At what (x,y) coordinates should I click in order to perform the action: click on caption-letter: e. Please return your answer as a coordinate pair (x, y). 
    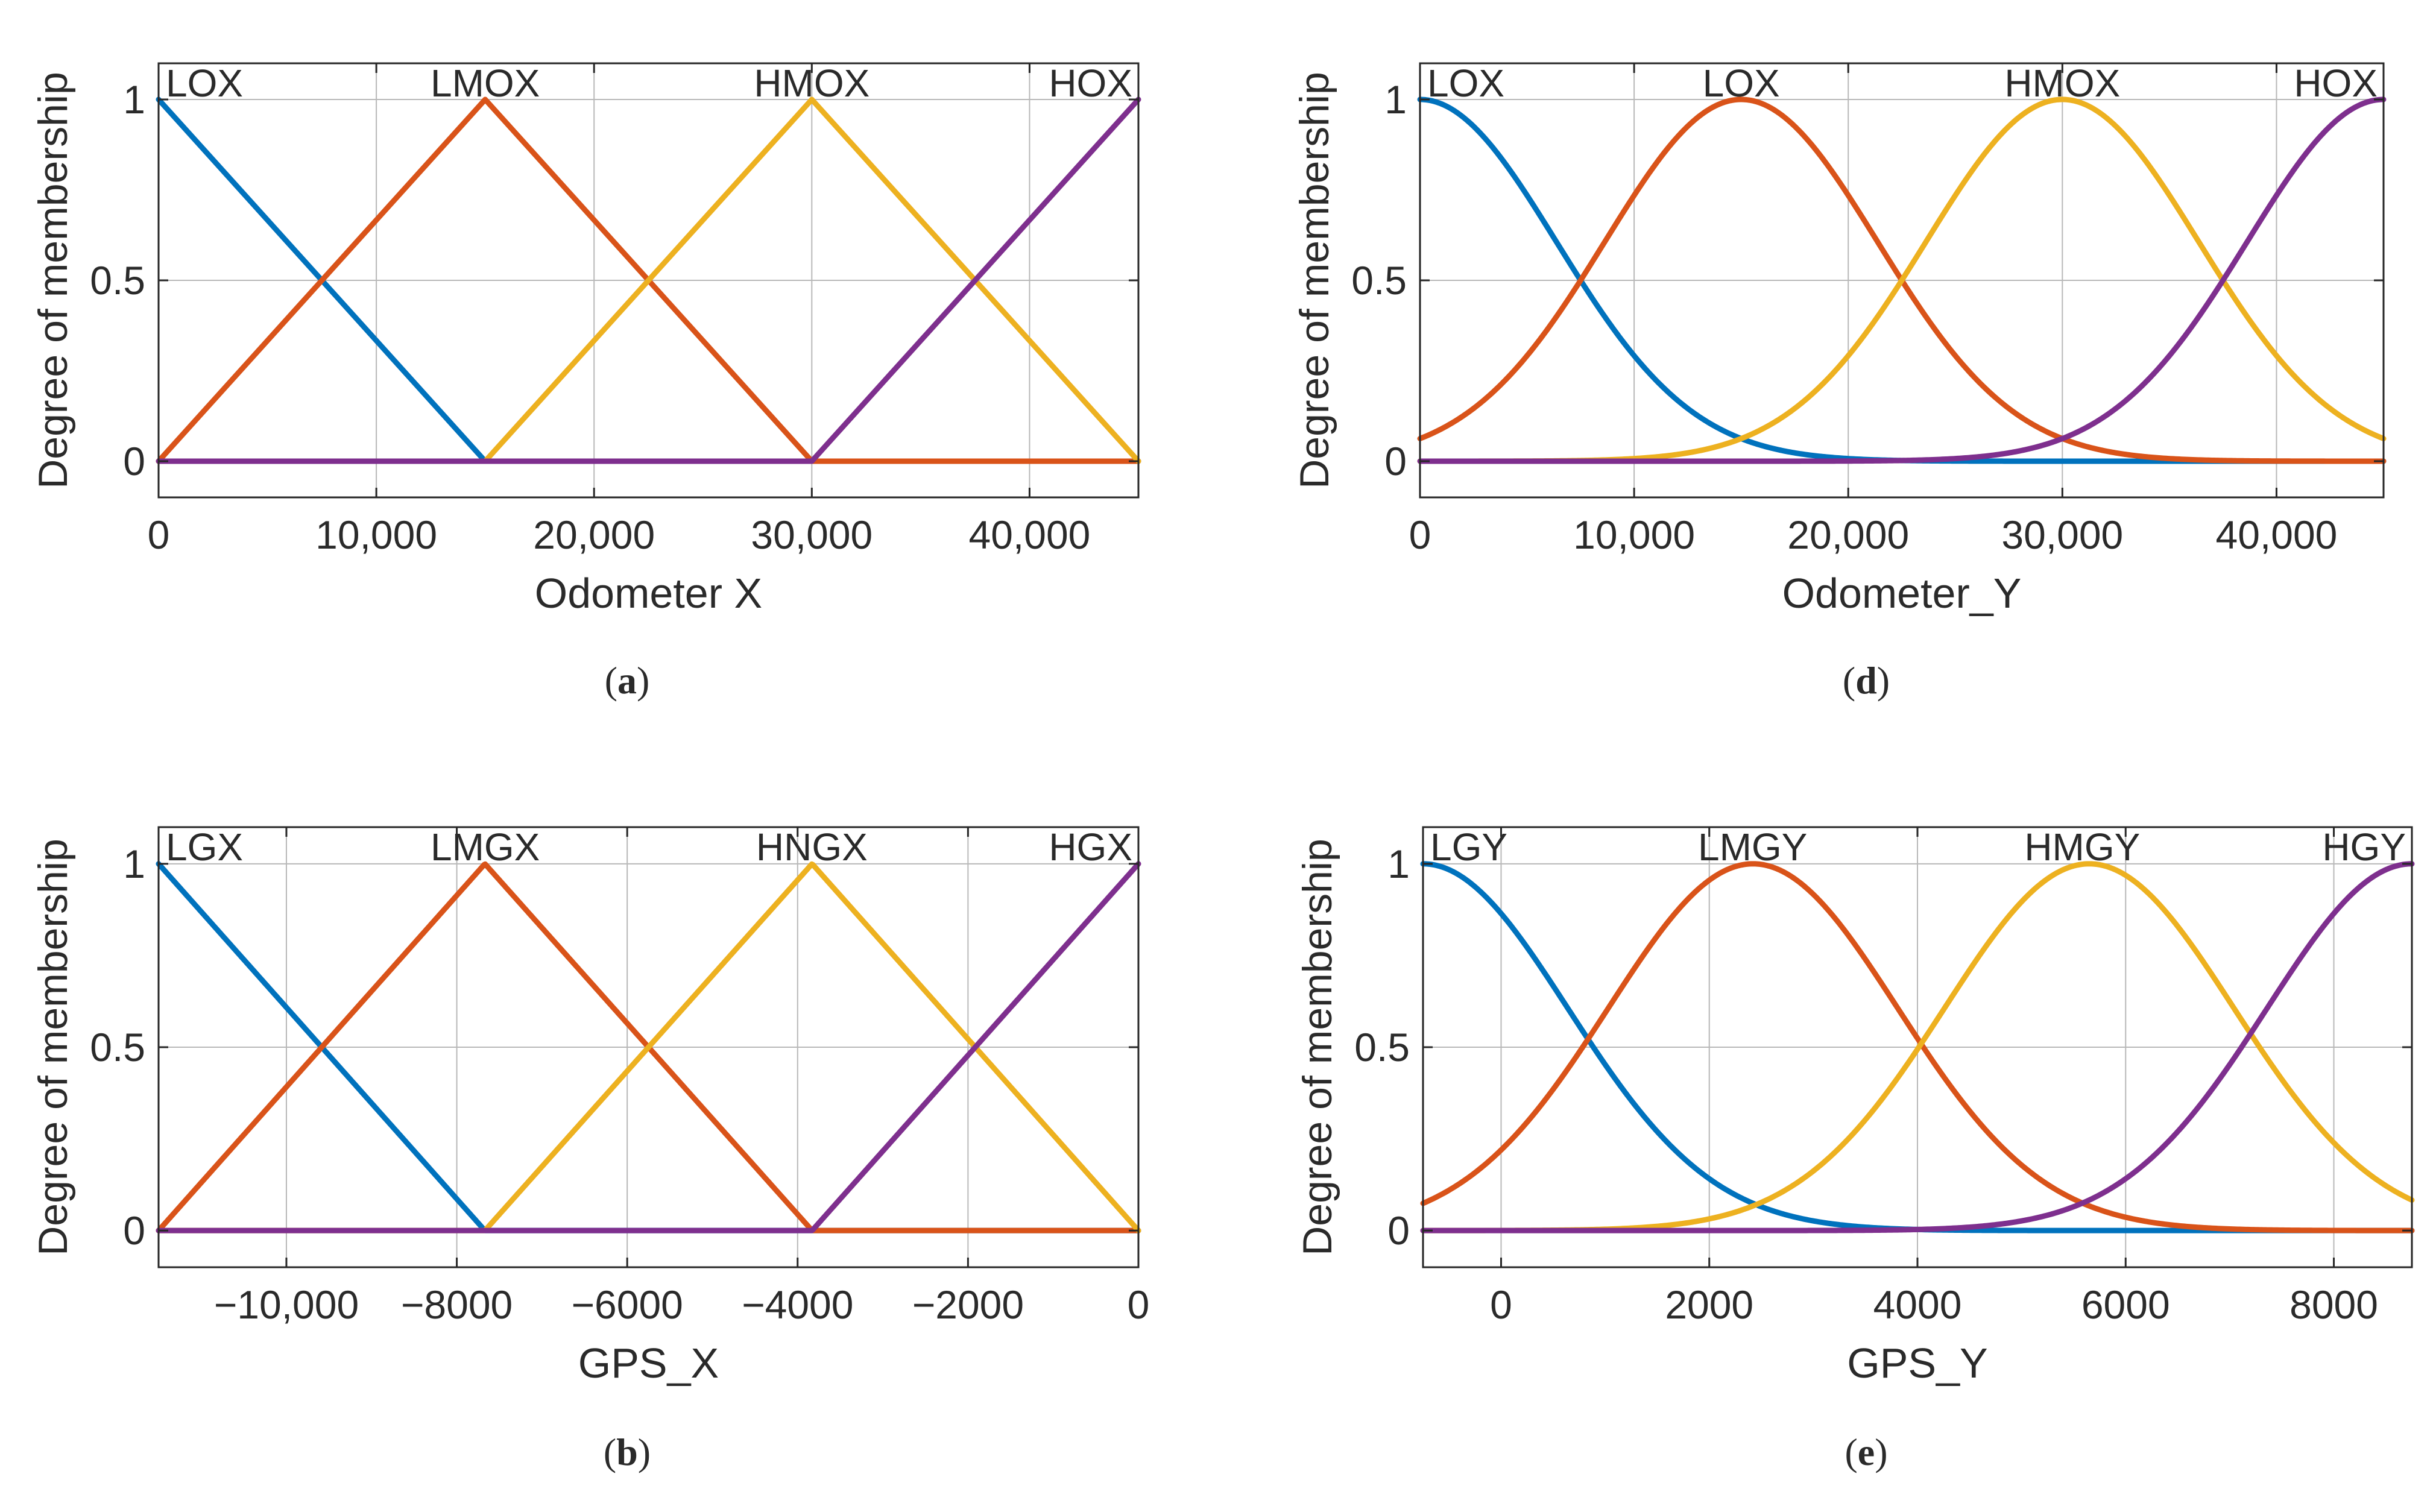
    Looking at the image, I should click on (1866, 1452).